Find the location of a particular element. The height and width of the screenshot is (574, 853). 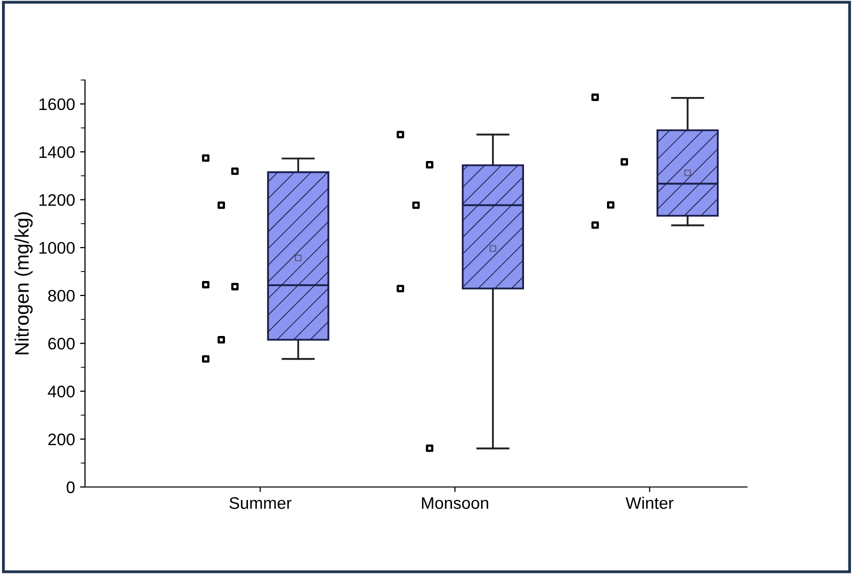

x-tick-label: Monsoon is located at coordinates (455, 503).